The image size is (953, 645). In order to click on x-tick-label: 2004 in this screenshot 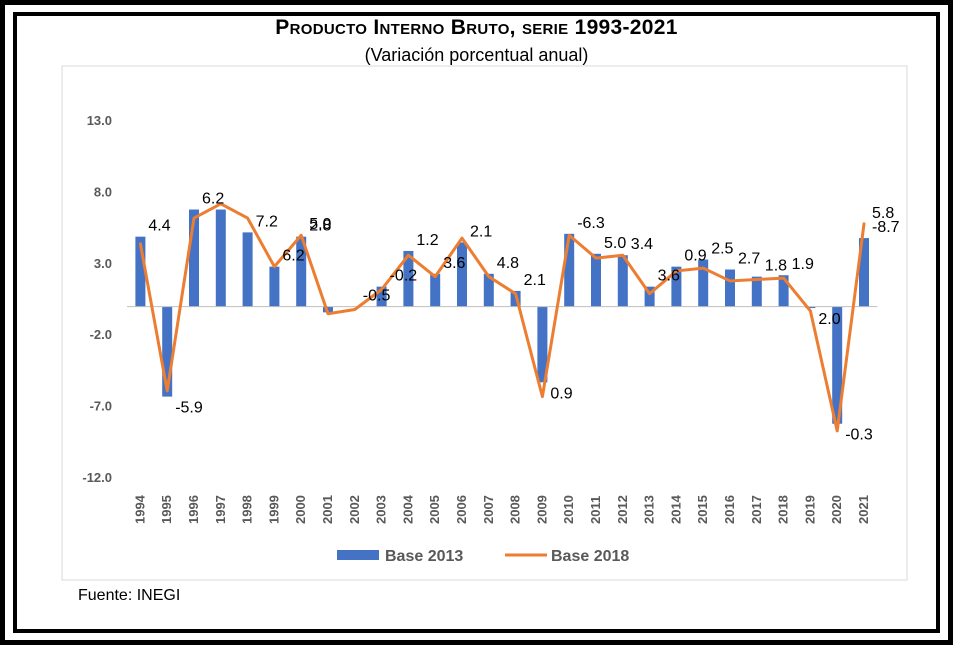, I will do `click(407, 509)`.